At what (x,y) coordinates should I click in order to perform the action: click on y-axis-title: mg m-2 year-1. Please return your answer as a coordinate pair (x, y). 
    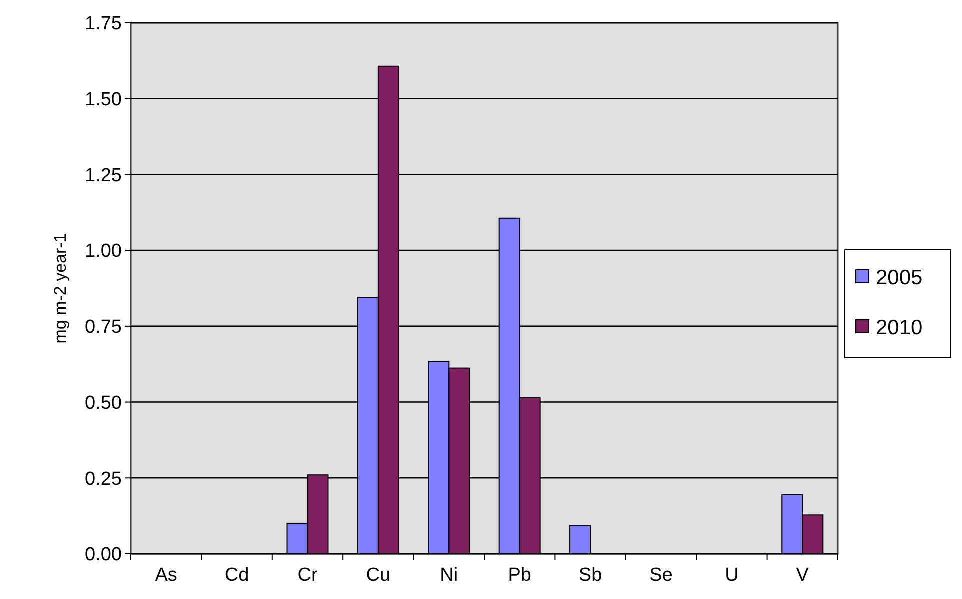
    Looking at the image, I should click on (60, 288).